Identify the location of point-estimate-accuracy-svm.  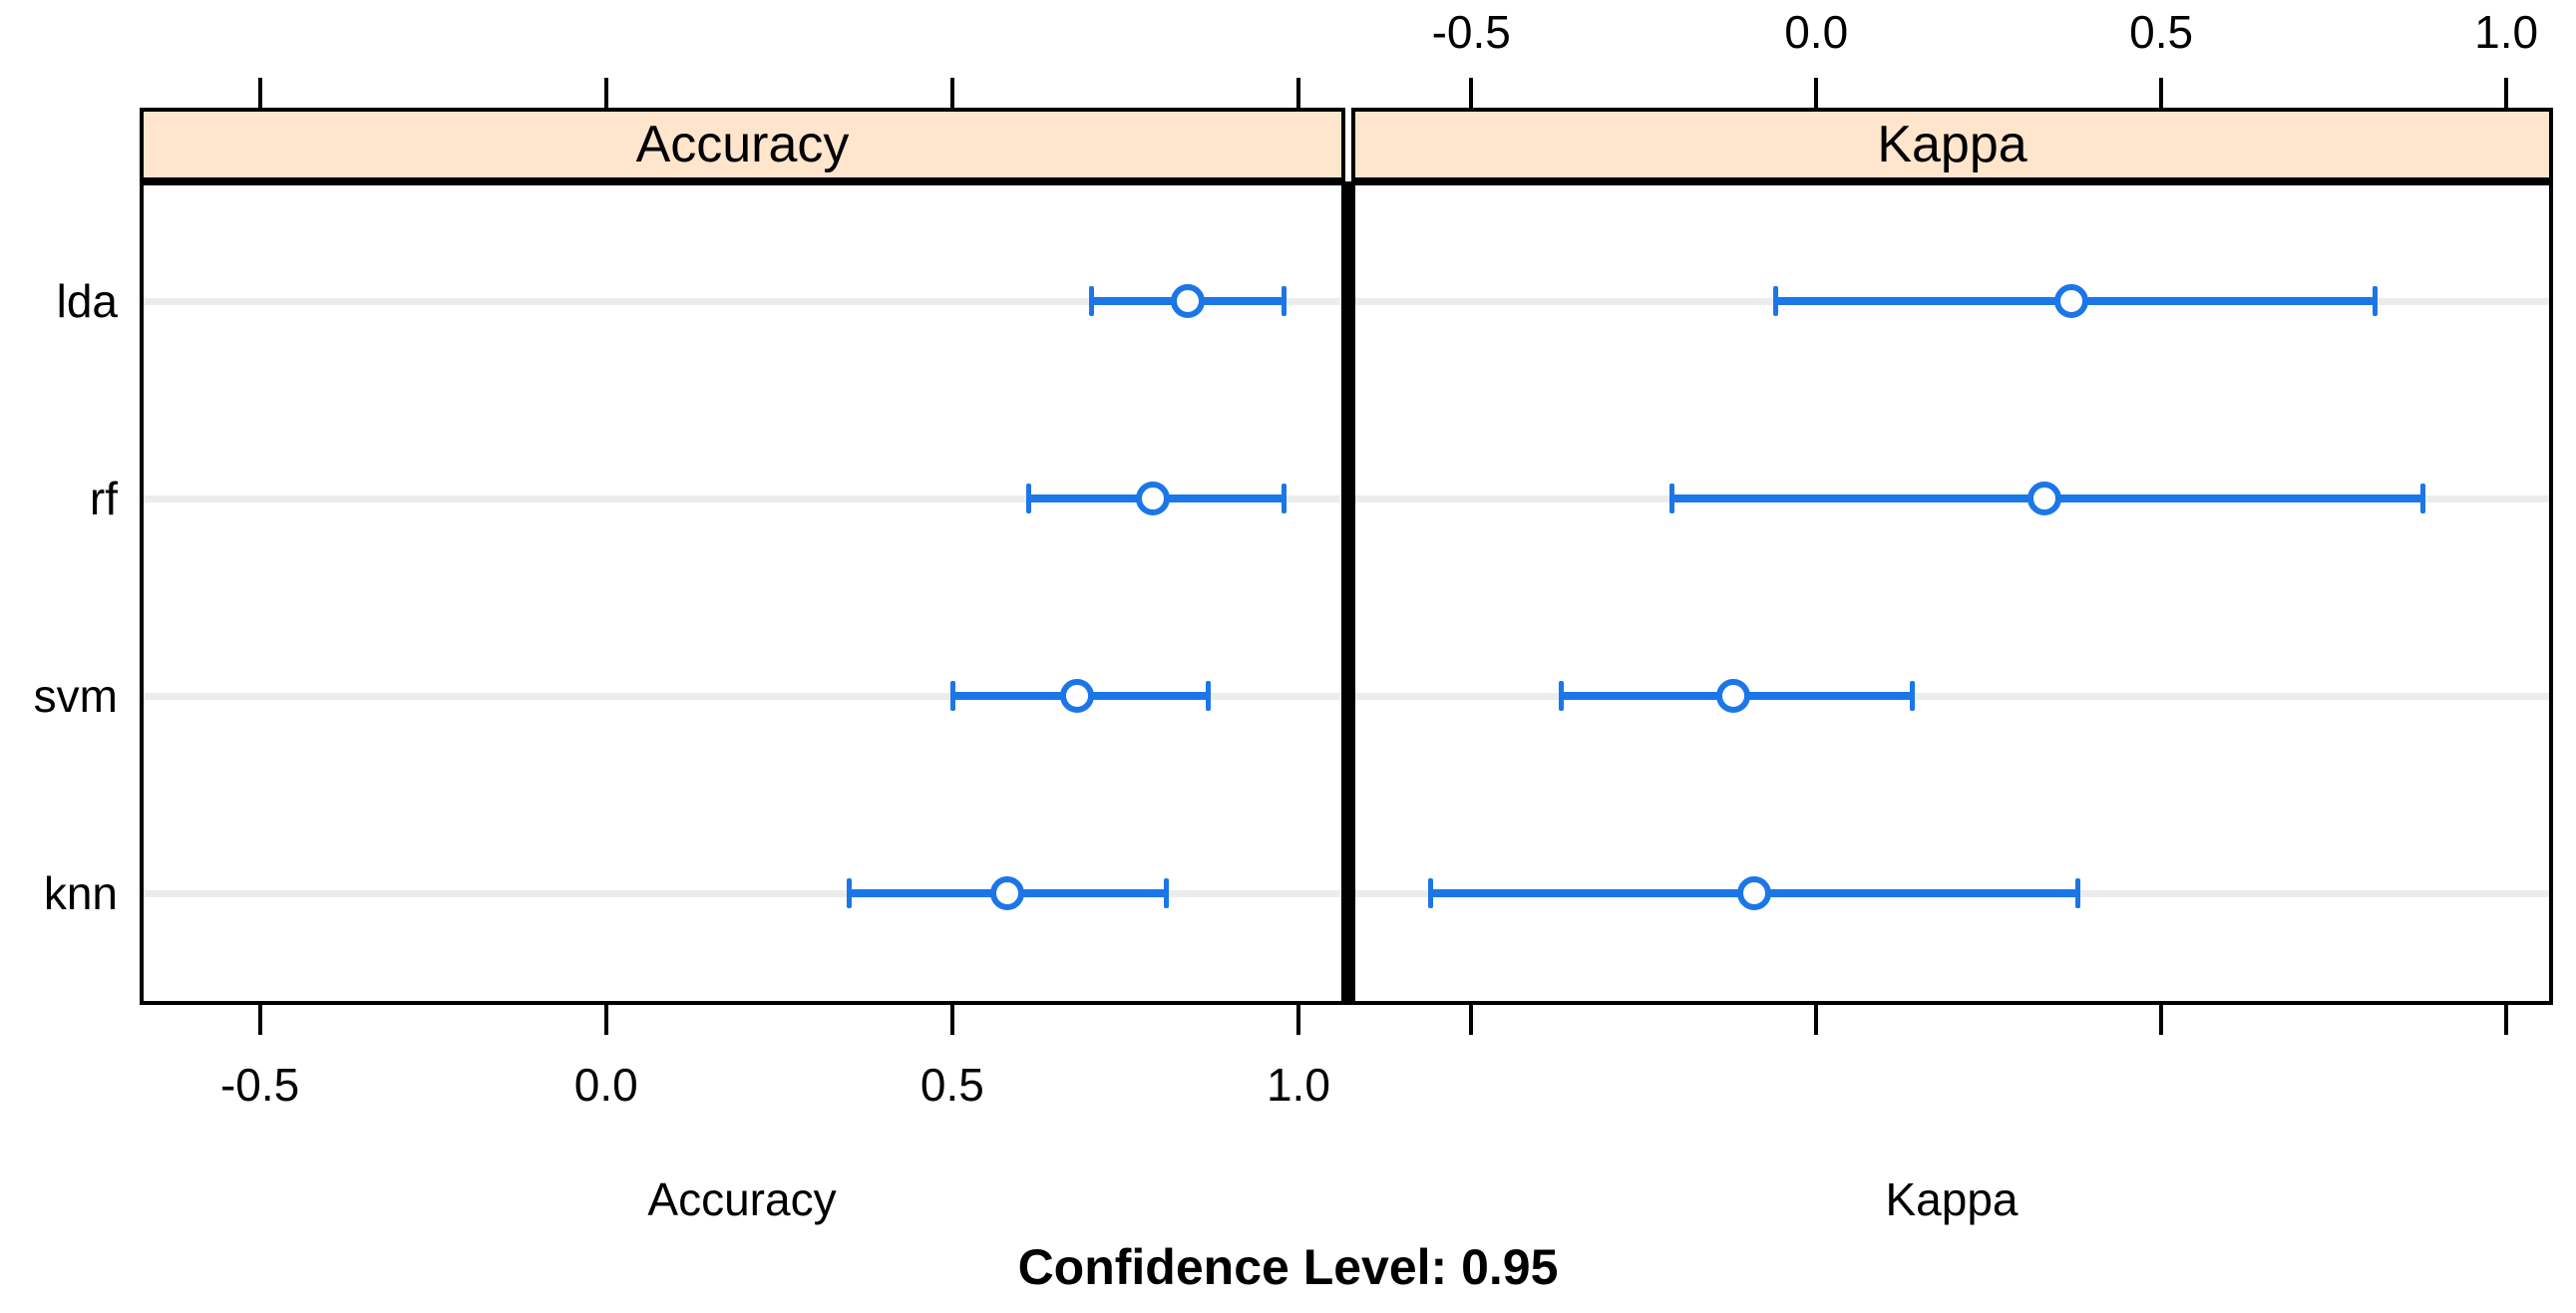
(1076, 697).